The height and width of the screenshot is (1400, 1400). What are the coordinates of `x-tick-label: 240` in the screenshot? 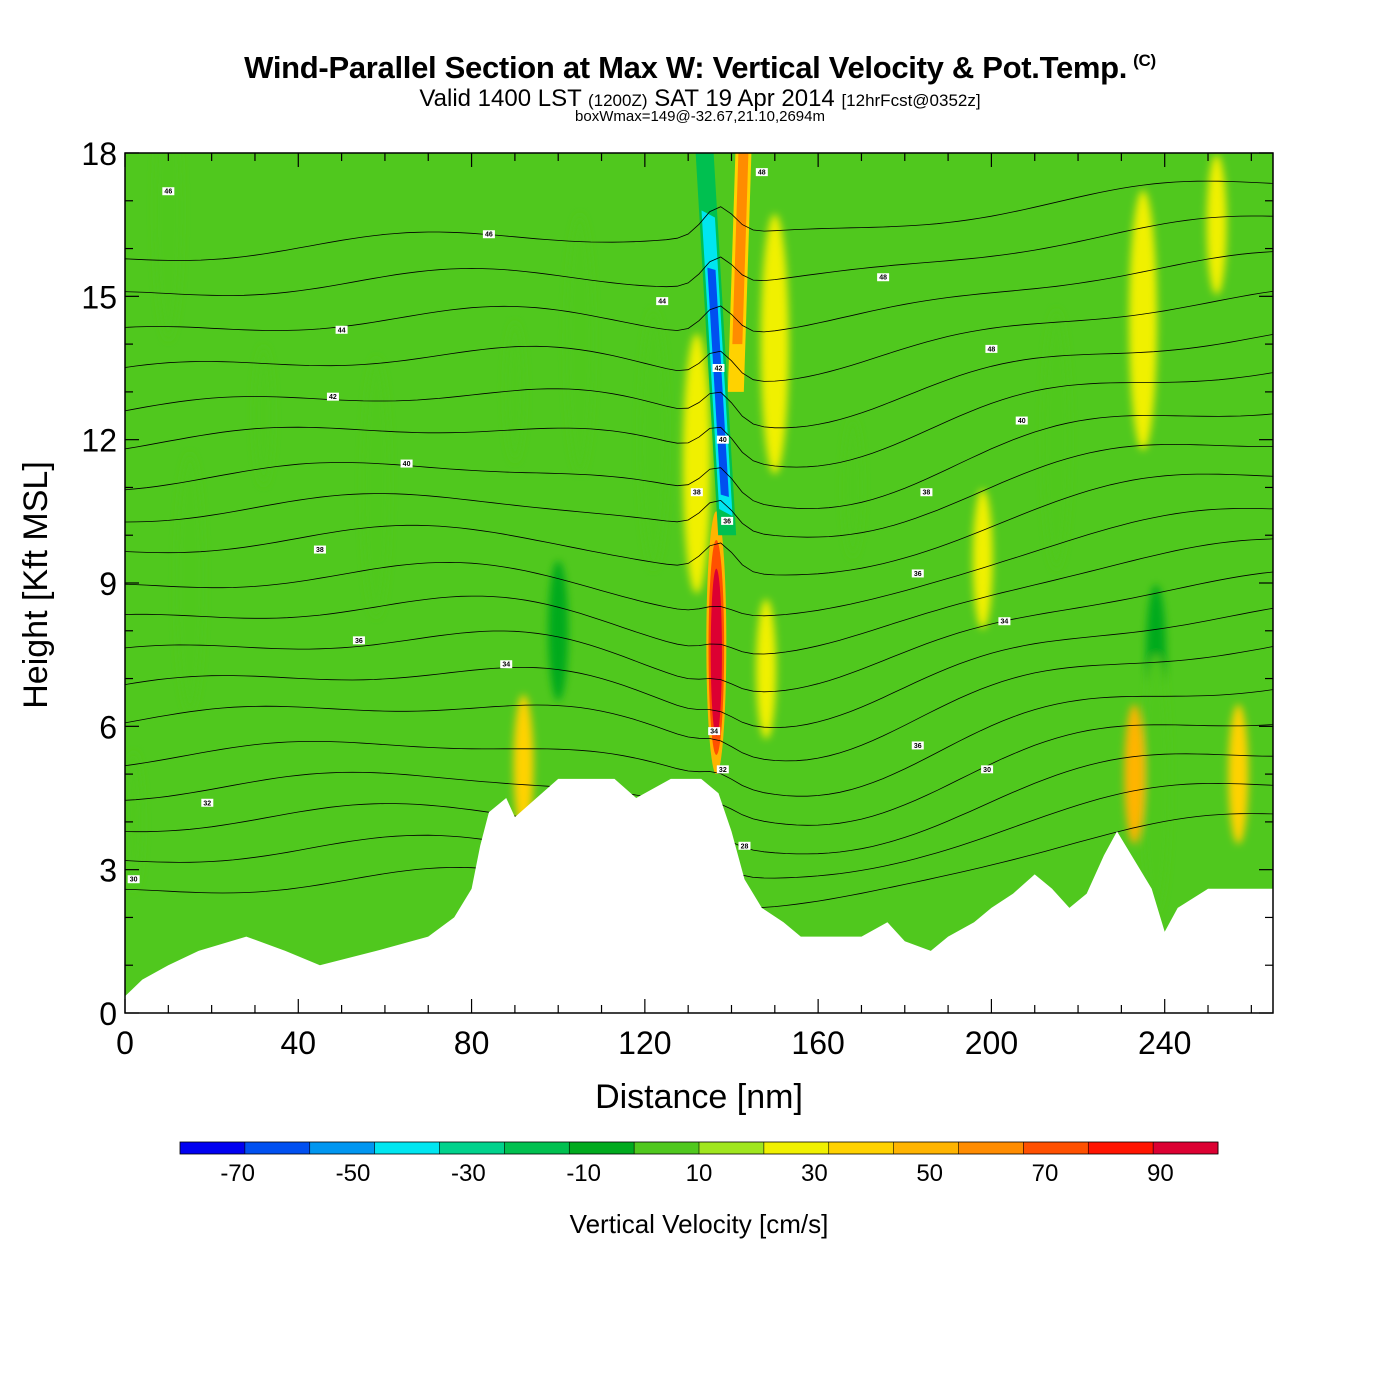 It's located at (1164, 1043).